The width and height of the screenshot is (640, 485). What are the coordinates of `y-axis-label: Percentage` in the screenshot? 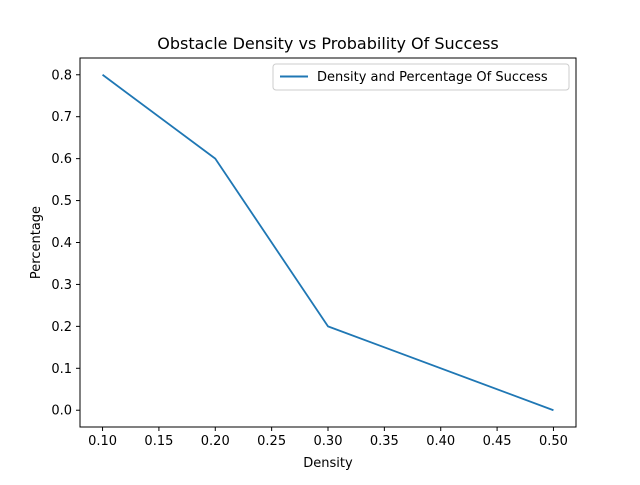 It's located at (36, 242).